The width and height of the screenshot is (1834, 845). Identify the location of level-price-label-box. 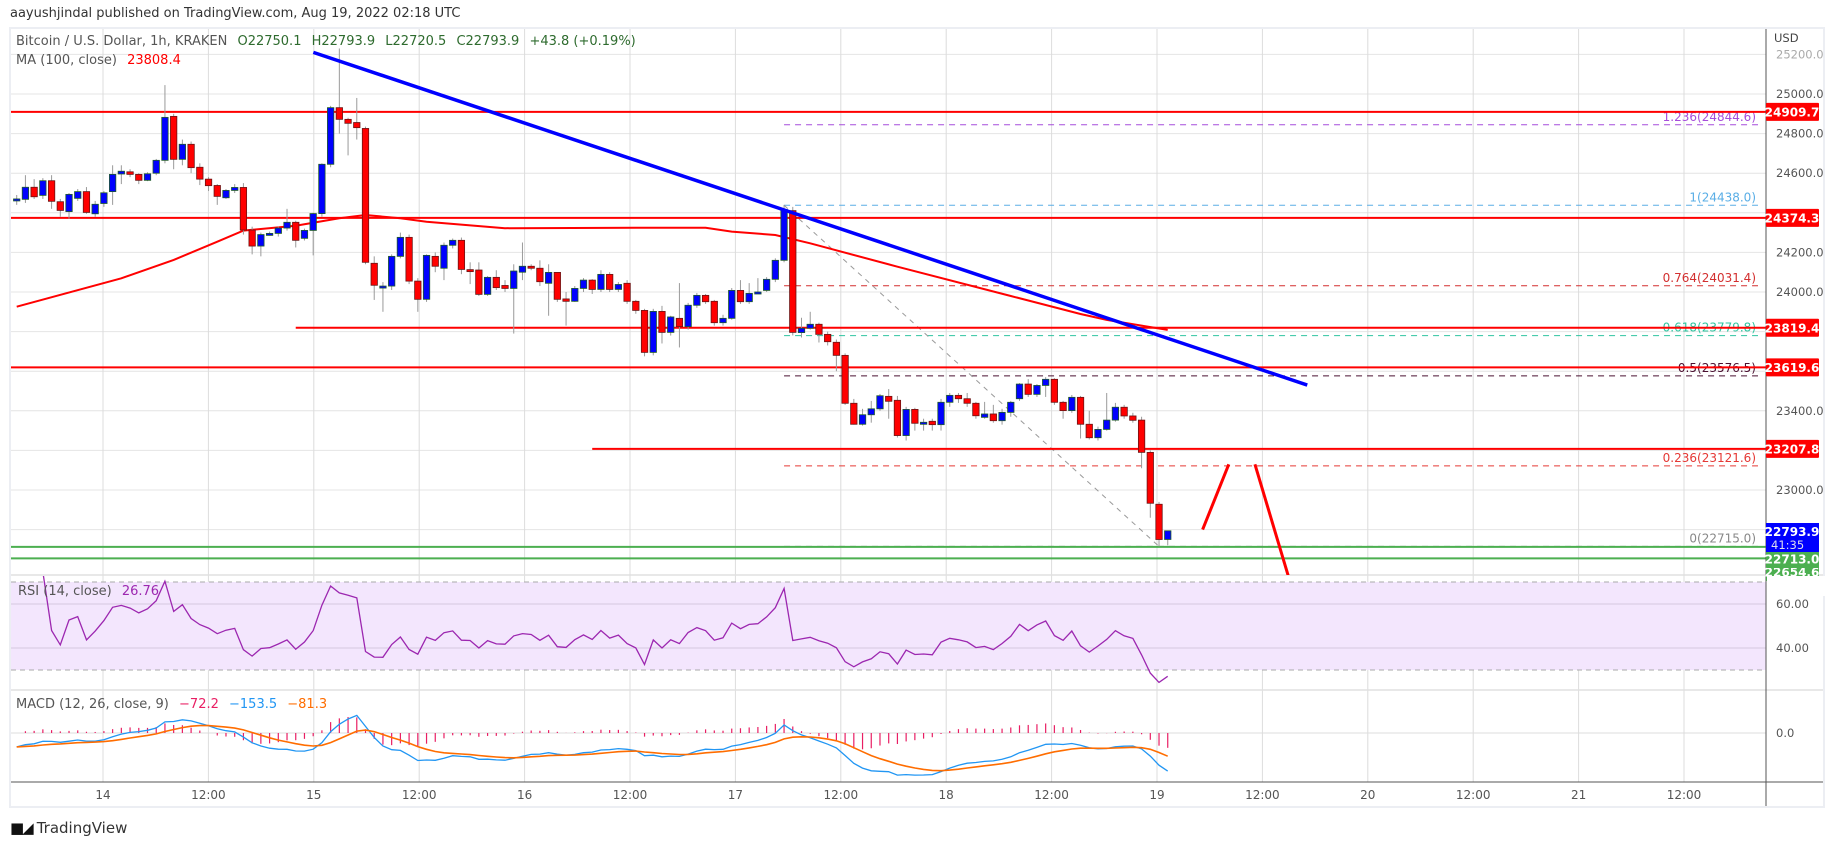
(1792, 448).